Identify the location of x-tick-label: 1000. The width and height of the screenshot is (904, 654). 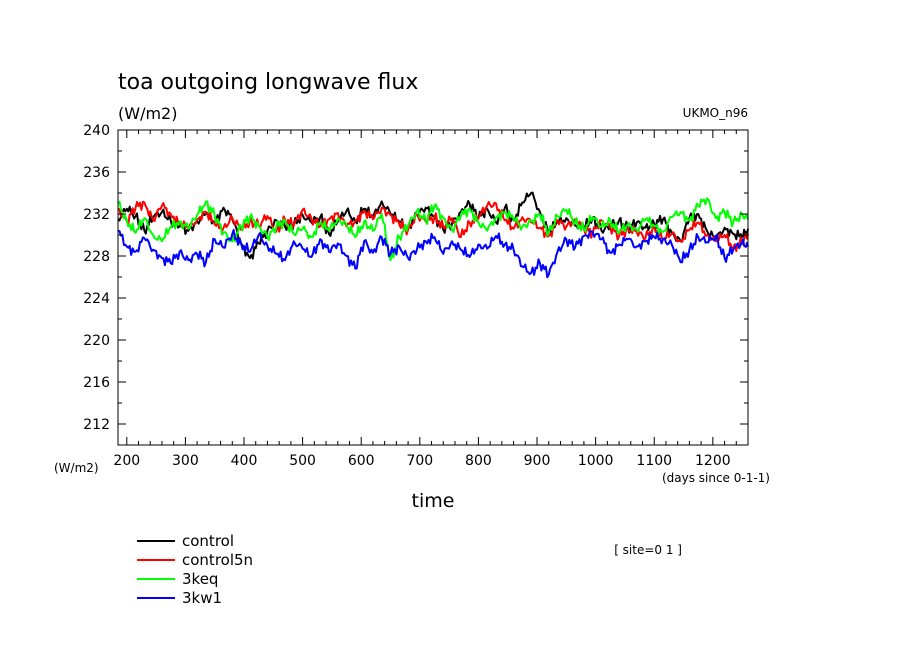
(596, 461).